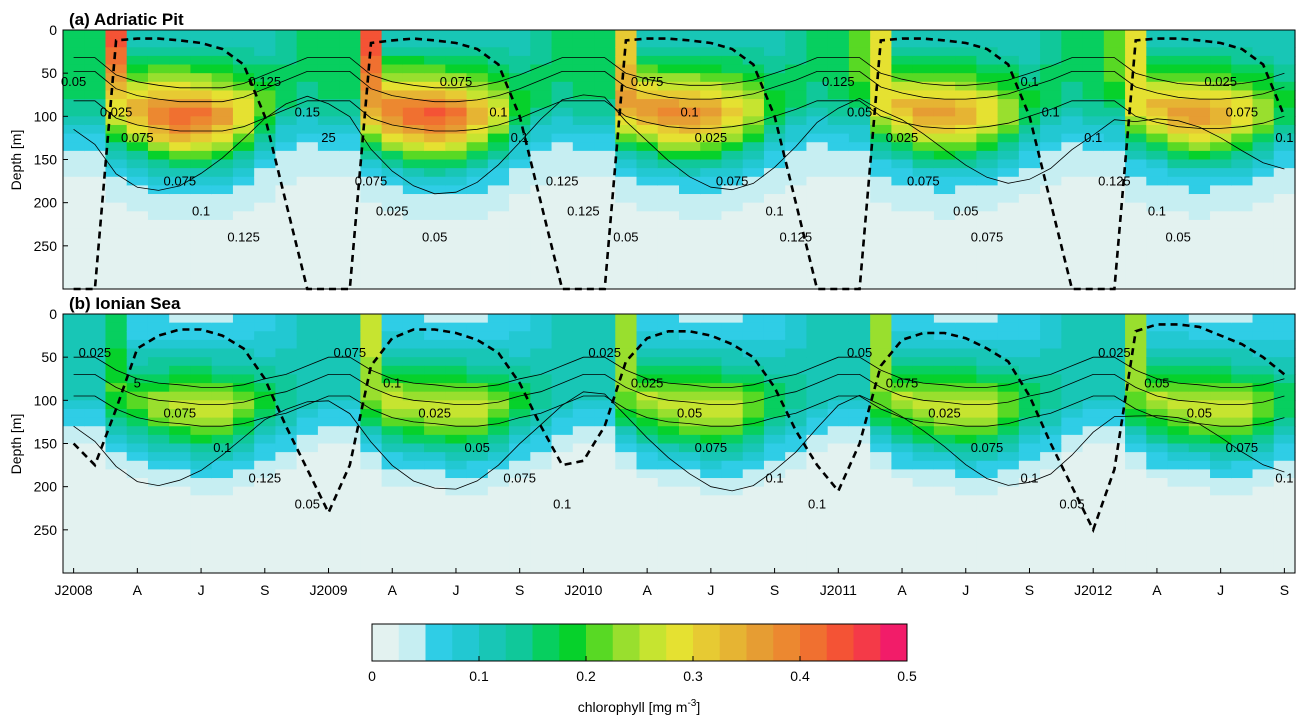 The width and height of the screenshot is (1300, 727). I want to click on contour-label-adriatic: 0.075, so click(647, 81).